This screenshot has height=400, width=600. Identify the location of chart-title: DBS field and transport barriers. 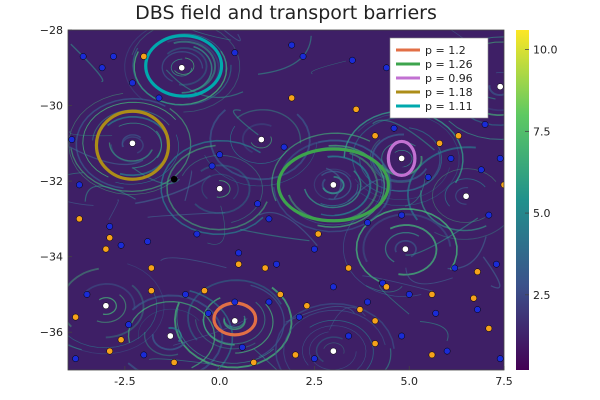
(286, 13).